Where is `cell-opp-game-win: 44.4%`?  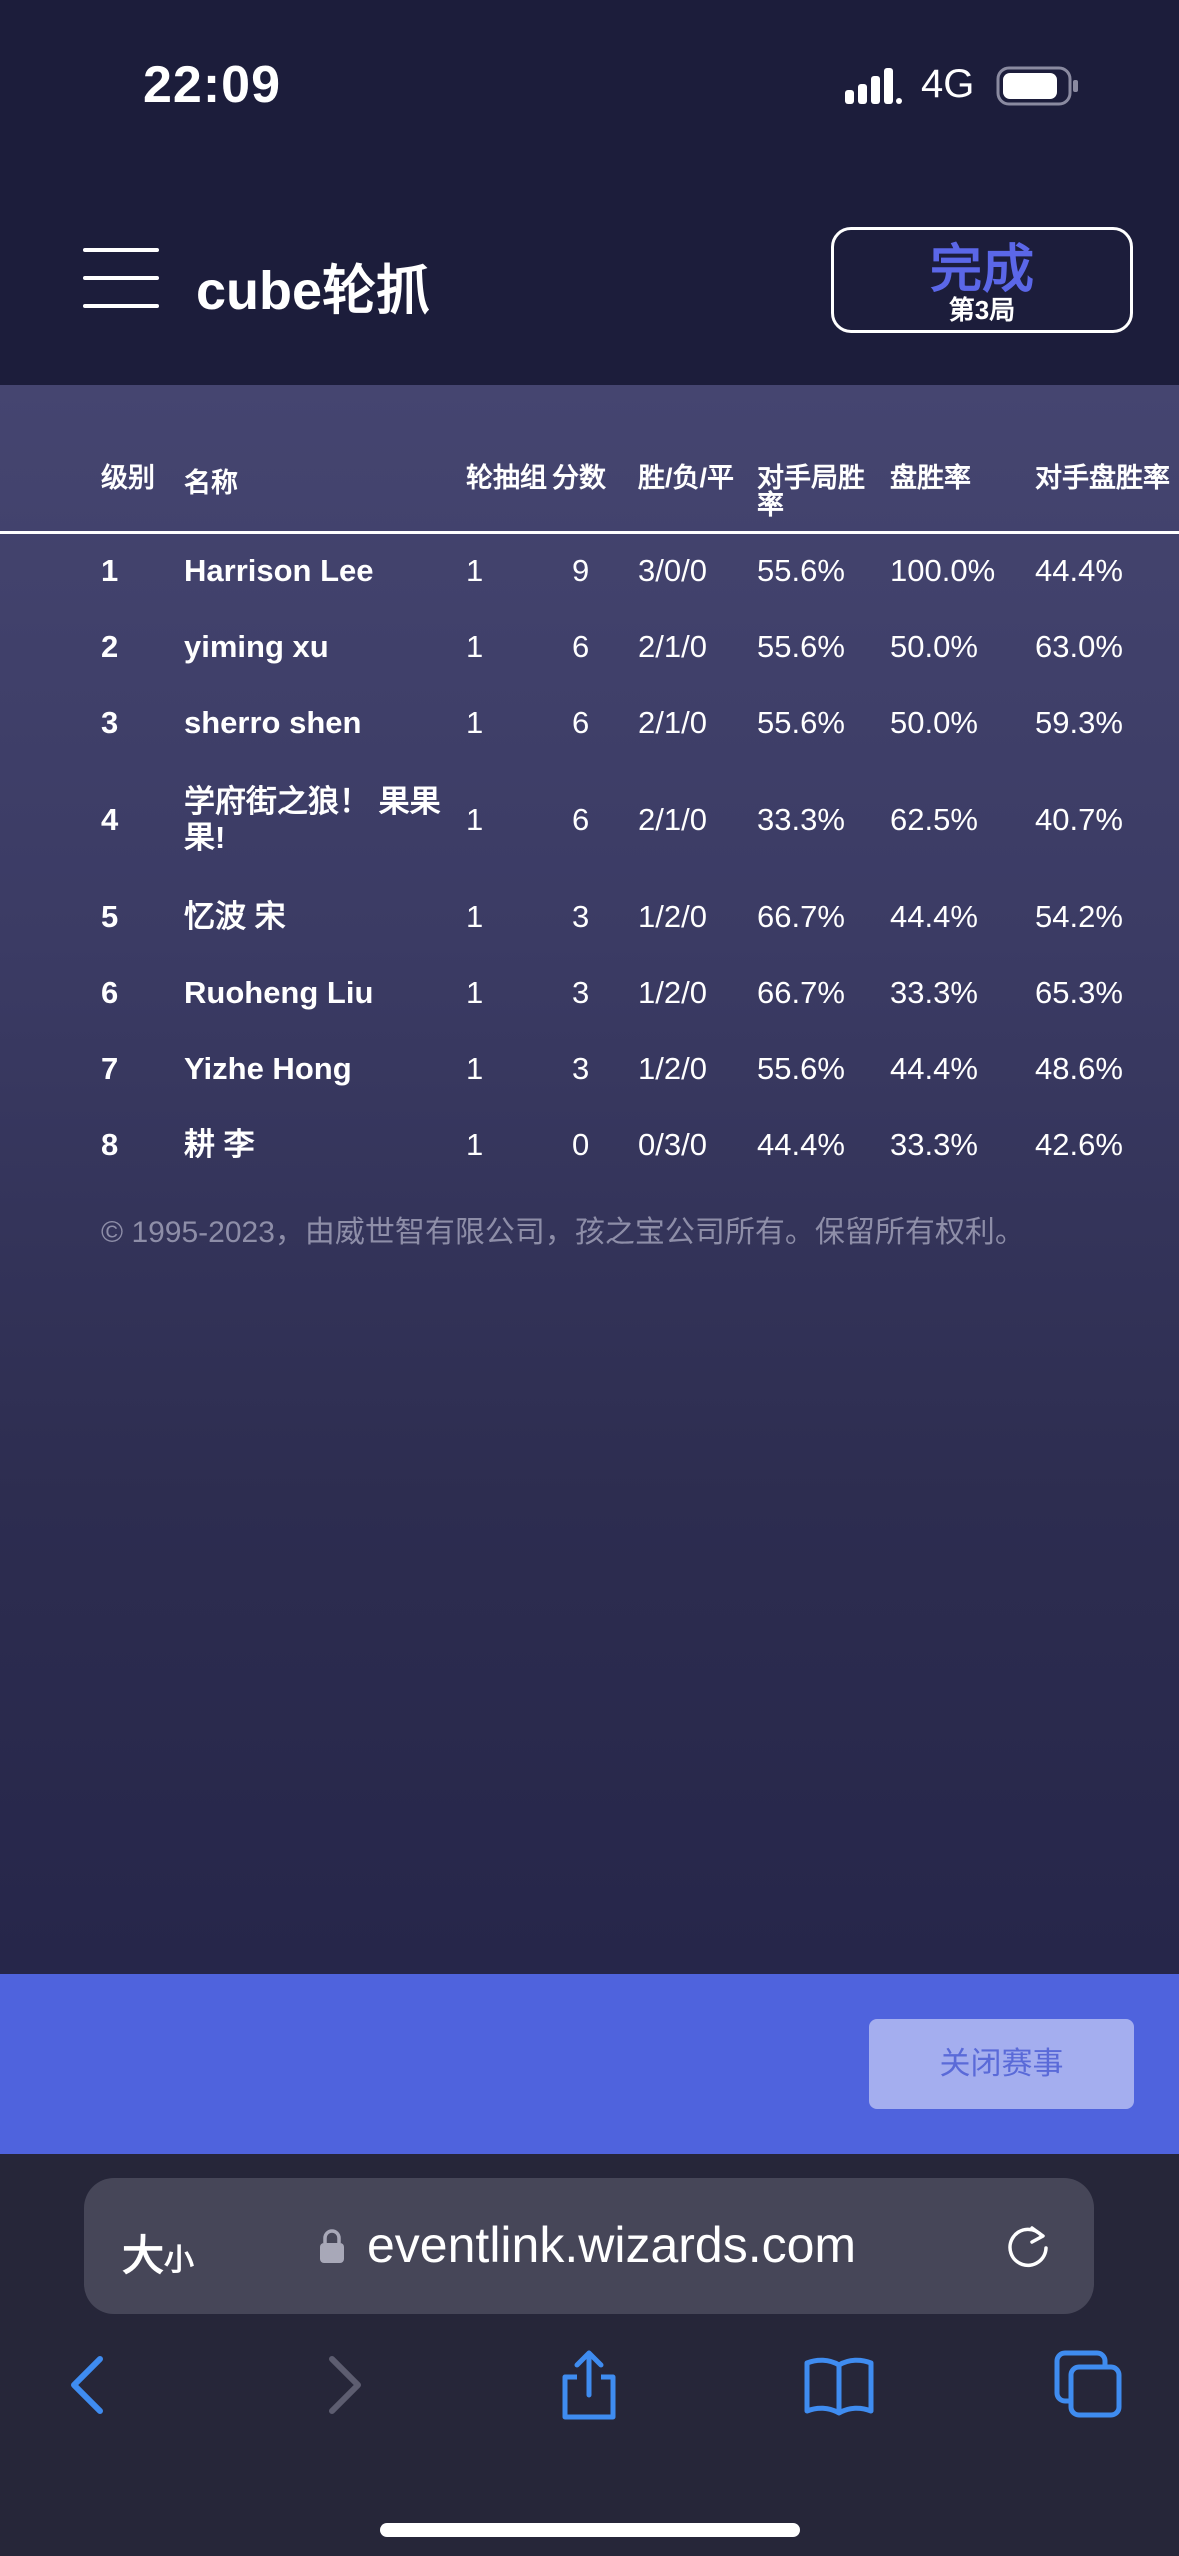 cell-opp-game-win: 44.4% is located at coordinates (1079, 571).